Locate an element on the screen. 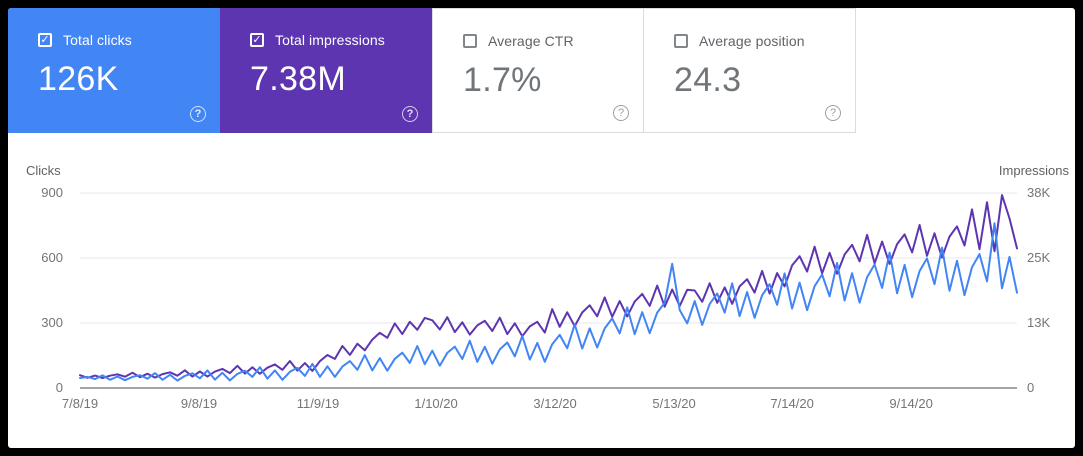  right-axis-tick: 25K is located at coordinates (1039, 257).